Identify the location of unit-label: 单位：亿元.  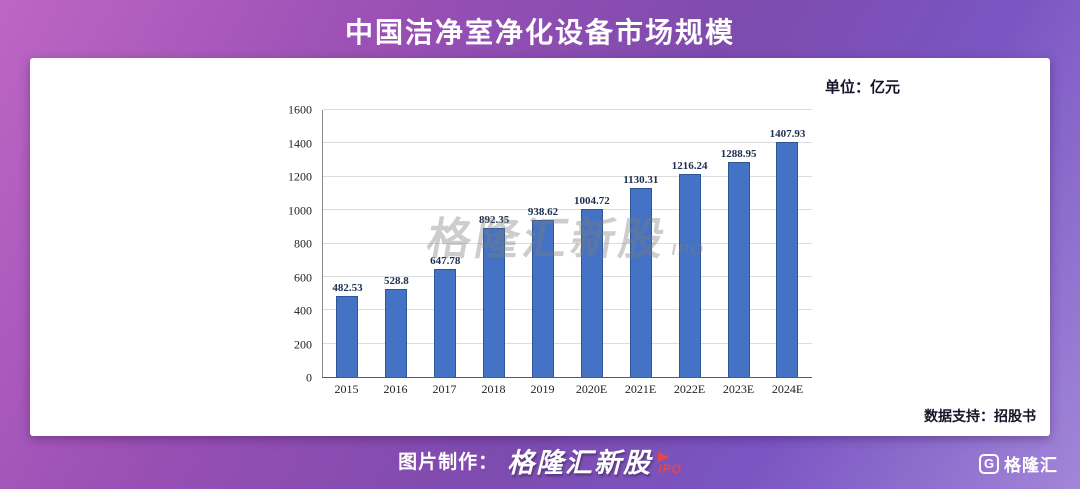
(862, 87).